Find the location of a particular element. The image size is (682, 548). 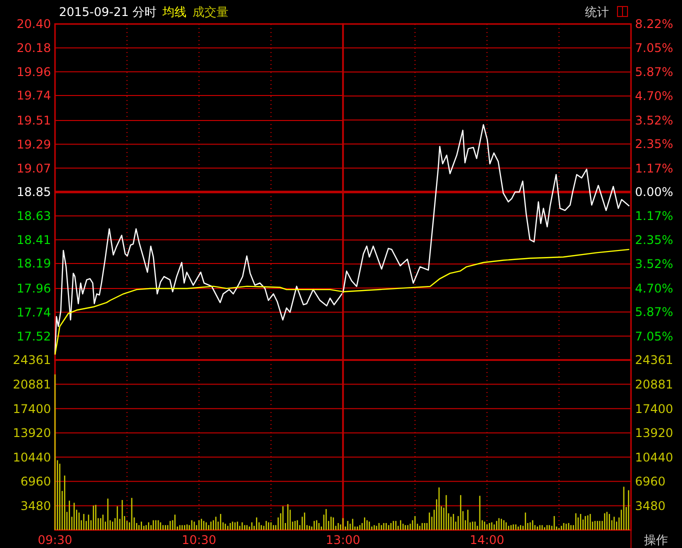

y-tick-label: 19.07 is located at coordinates (33, 168).